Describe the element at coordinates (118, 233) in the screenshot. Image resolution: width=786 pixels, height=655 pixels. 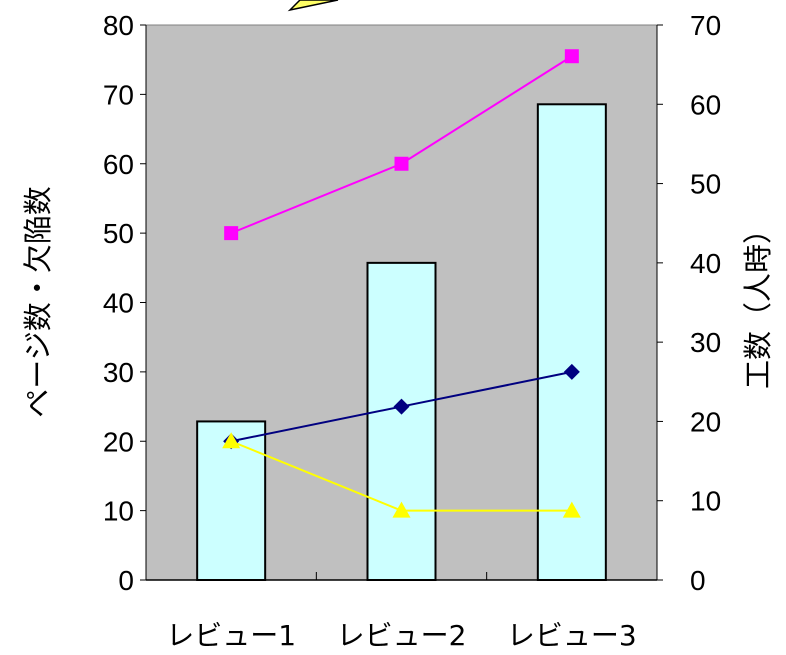
I see `y-left-tick-label: 50` at that location.